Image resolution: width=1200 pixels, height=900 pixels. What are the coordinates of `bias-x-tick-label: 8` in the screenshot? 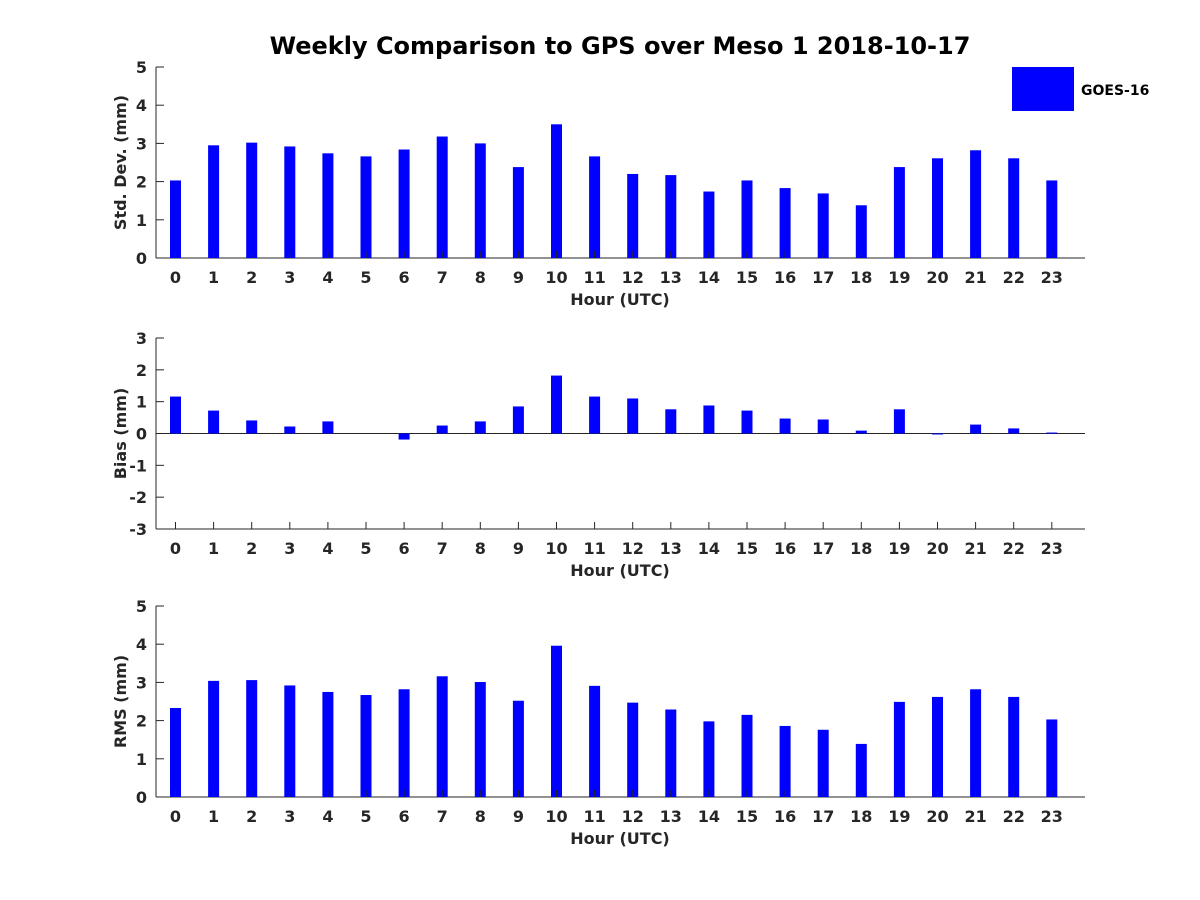 It's located at (480, 548).